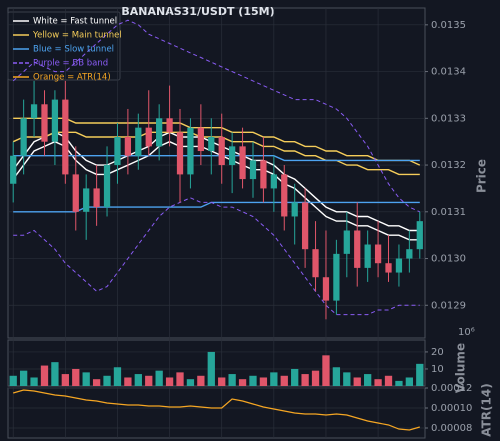 The height and width of the screenshot is (441, 500). What do you see at coordinates (482, 176) in the screenshot?
I see `y-axis-label: Price` at bounding box center [482, 176].